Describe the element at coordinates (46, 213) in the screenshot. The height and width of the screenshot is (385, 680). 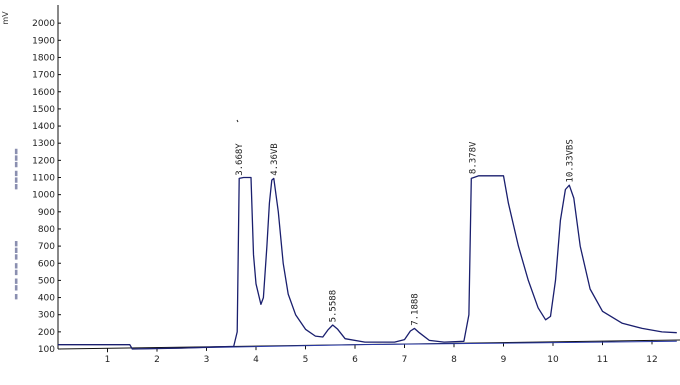
I see `y-tick-label: 900` at that location.